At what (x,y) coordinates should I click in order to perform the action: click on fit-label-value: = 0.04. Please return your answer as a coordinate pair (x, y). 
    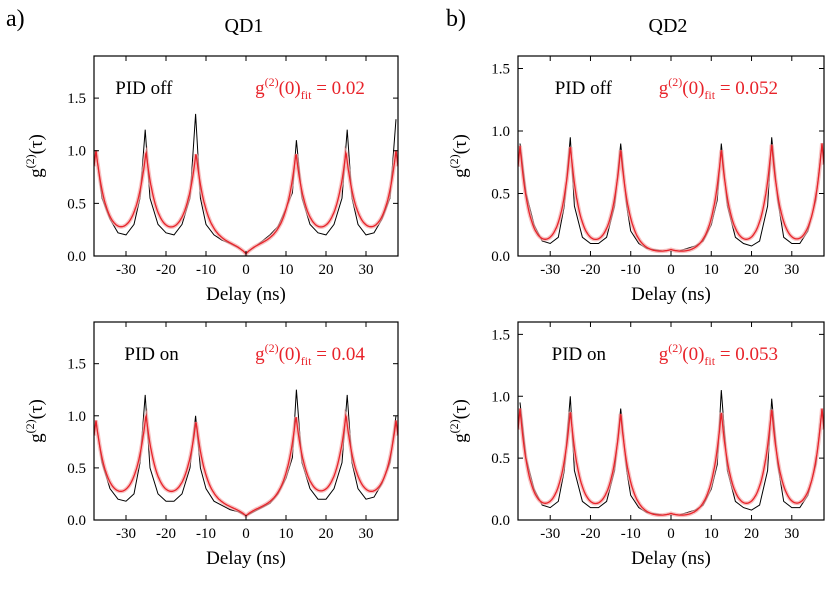
    Looking at the image, I should click on (338, 354).